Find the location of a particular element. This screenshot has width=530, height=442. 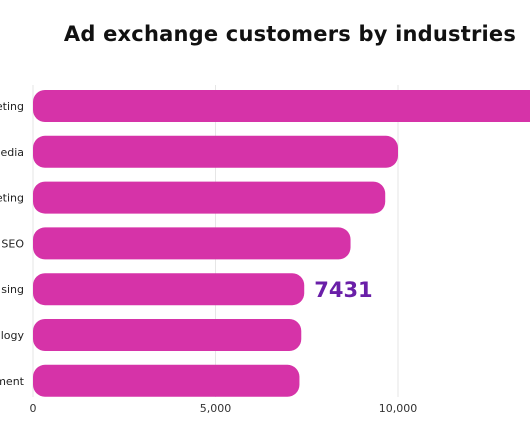

x-tick-label: 5,000 is located at coordinates (216, 408).